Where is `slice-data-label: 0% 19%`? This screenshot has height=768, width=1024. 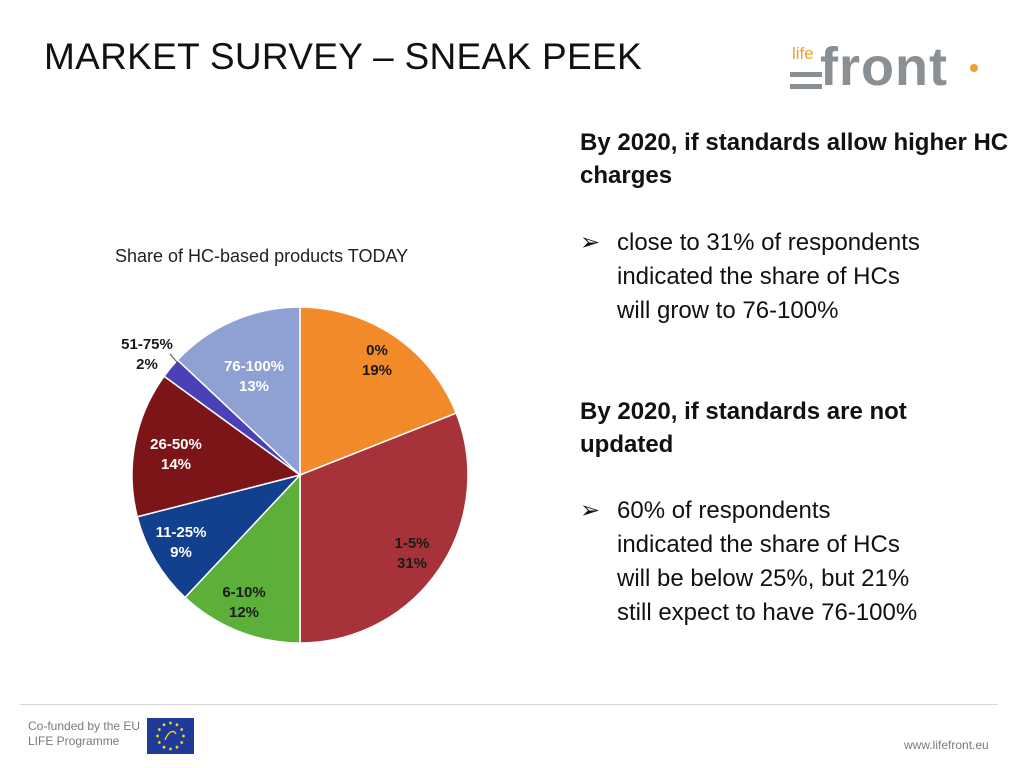
slice-data-label: 0% 19% is located at coordinates (377, 360).